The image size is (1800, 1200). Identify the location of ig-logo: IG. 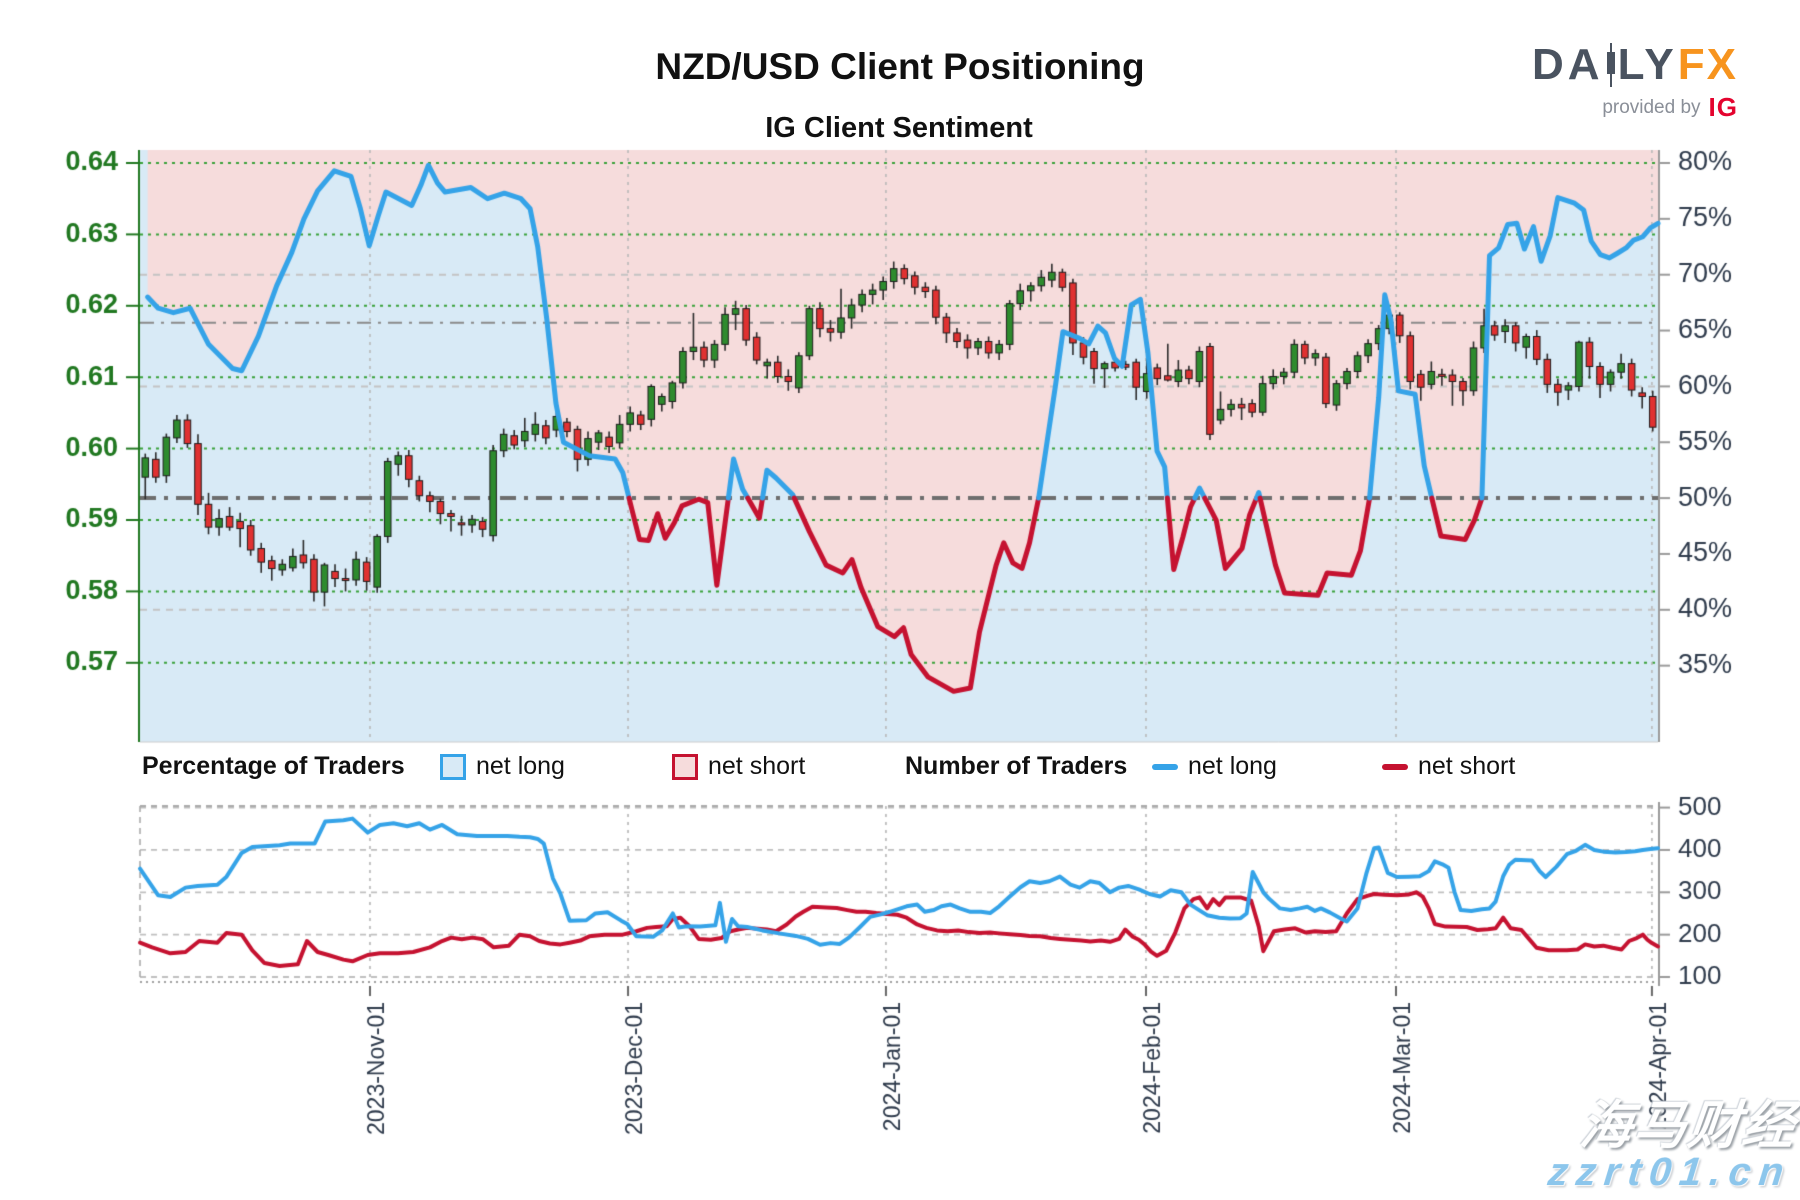
(1723, 107).